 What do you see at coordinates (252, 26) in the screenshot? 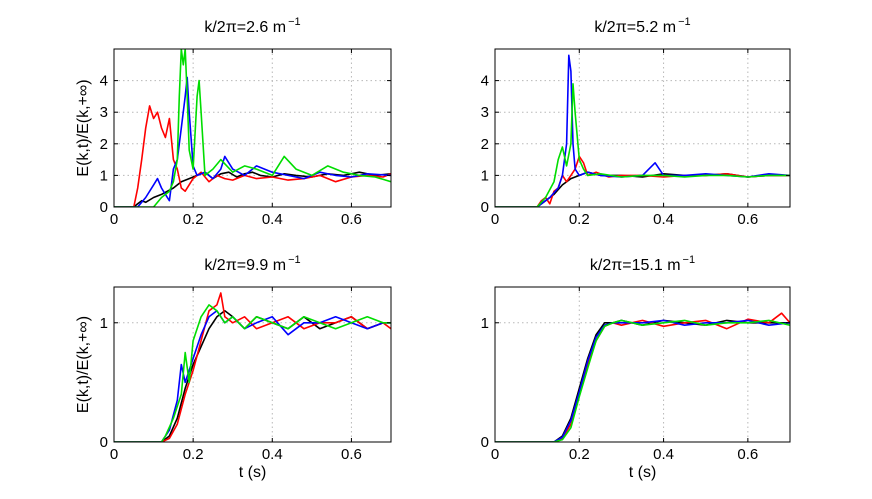
I see `chart-title: k/2π=2.6 m −1` at bounding box center [252, 26].